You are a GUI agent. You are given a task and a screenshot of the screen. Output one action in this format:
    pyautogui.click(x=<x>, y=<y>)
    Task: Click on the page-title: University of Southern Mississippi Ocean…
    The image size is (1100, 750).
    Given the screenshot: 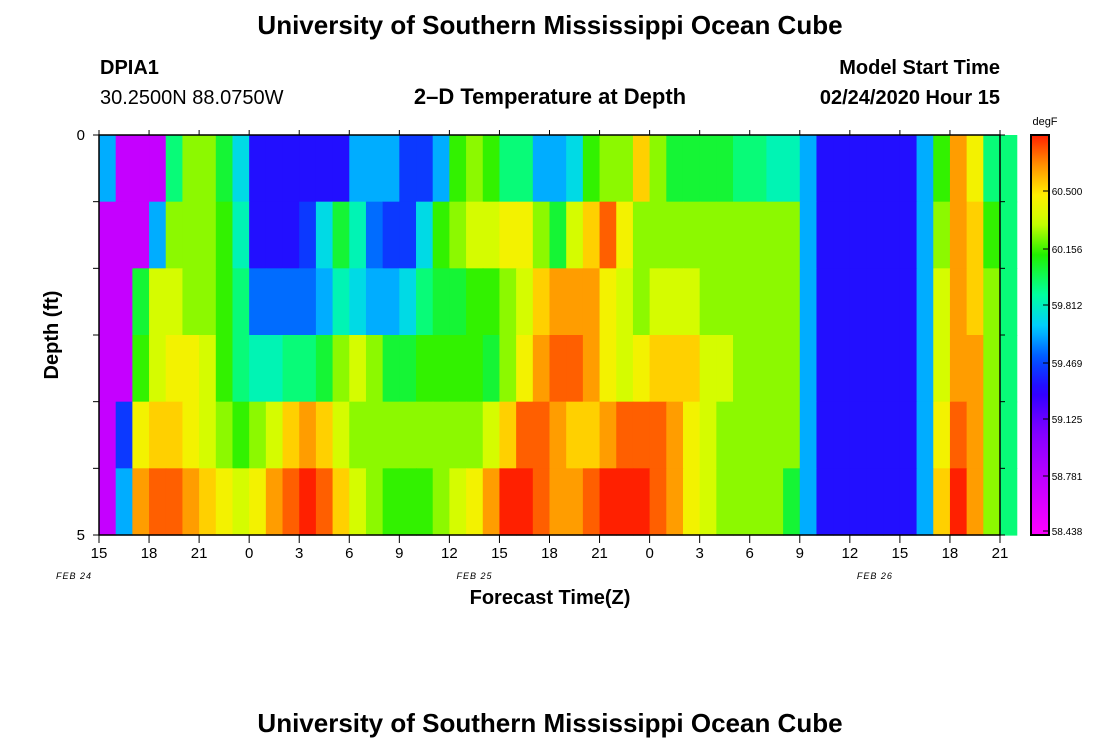 What is the action you would take?
    pyautogui.click(x=550, y=25)
    